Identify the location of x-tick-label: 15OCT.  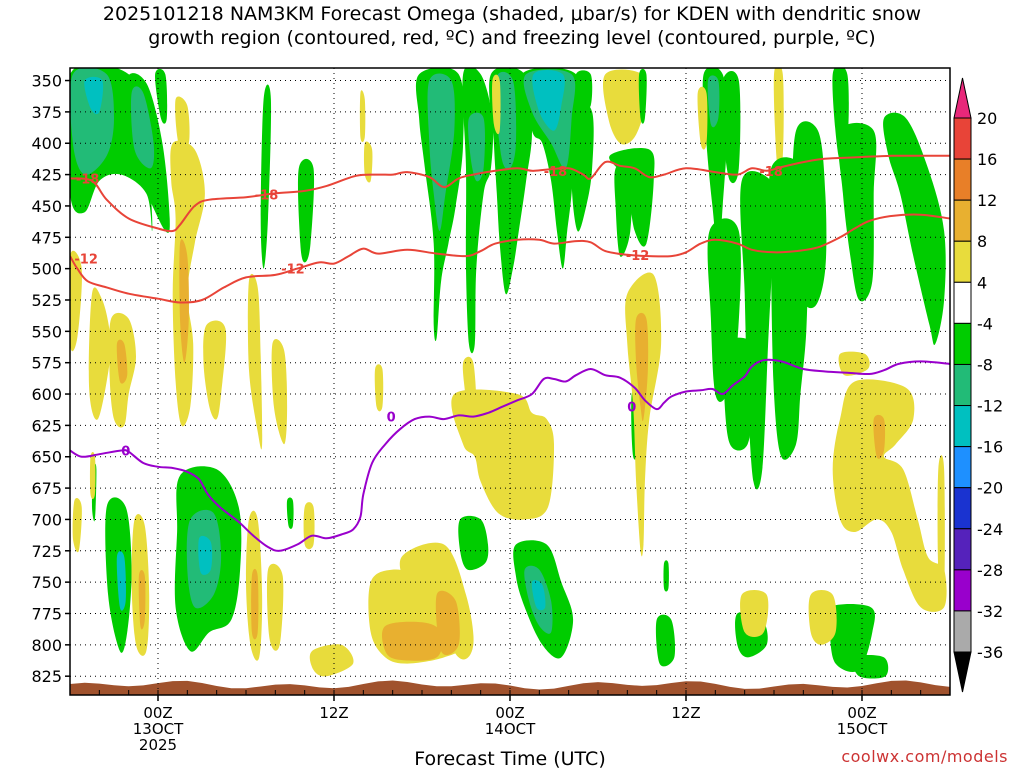
(862, 729).